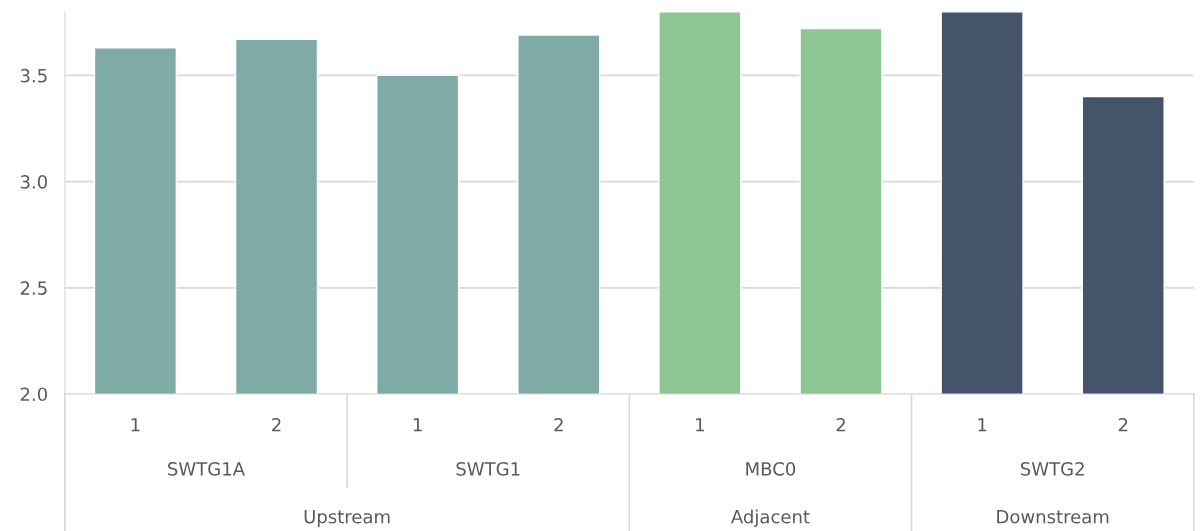 The image size is (1201, 531). I want to click on text: SWTG1, so click(488, 469).